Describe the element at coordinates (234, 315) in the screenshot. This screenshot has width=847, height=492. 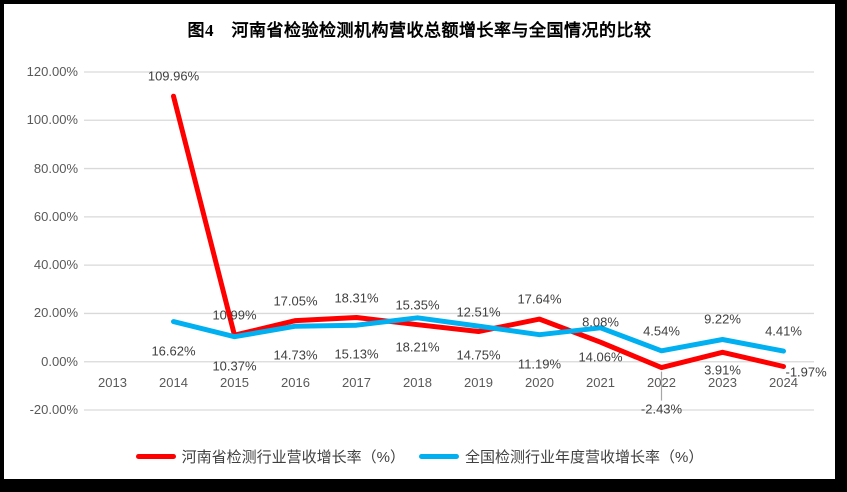
I see `data-label: 10.99%` at that location.